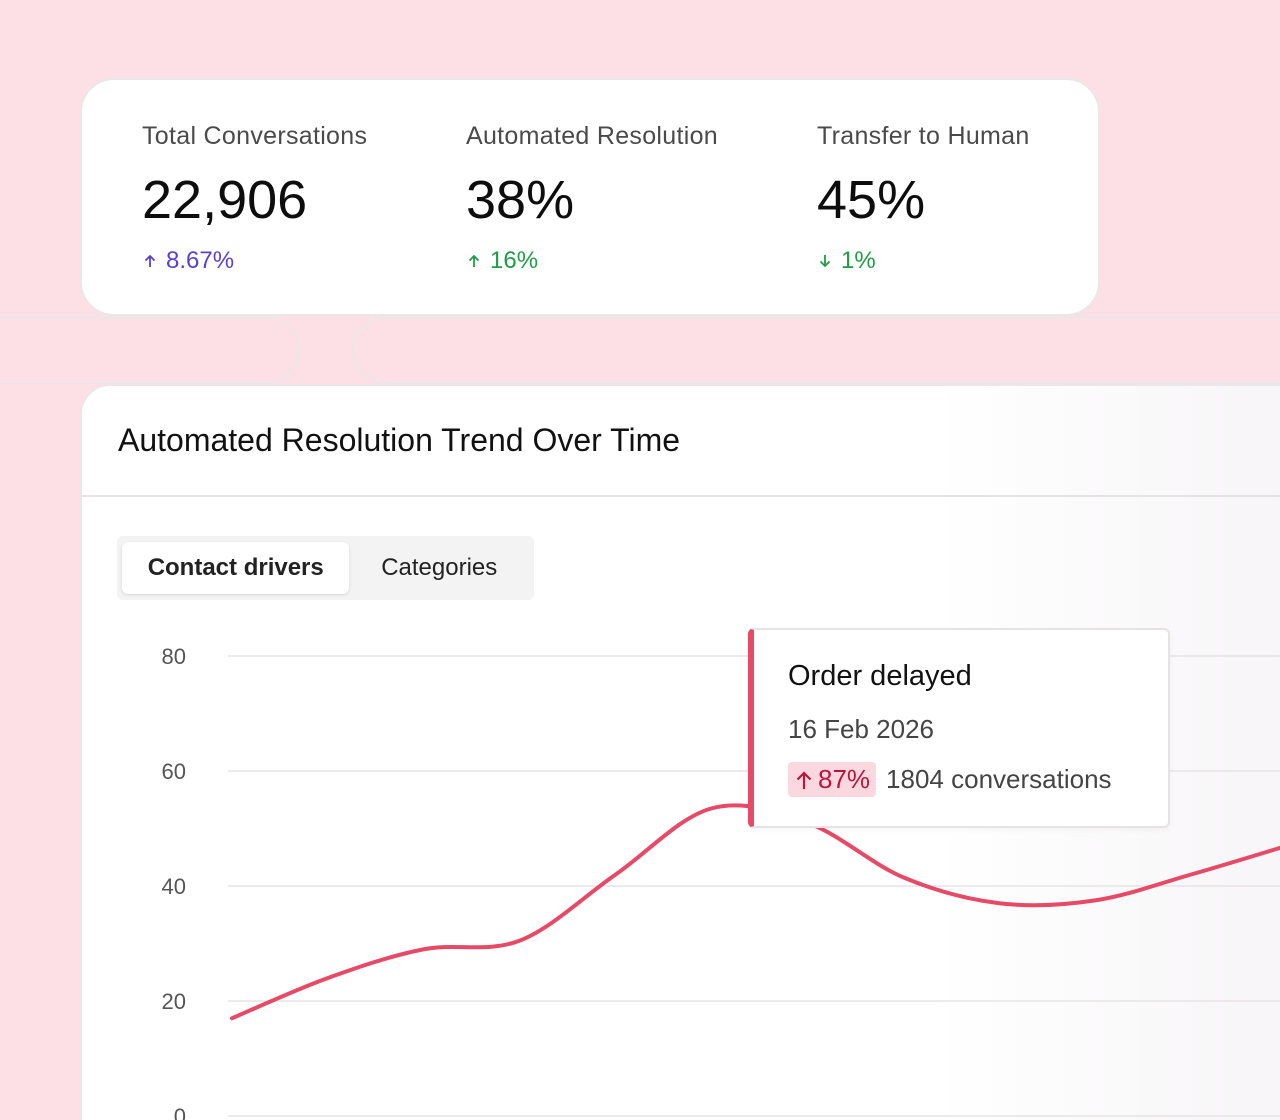 The width and height of the screenshot is (1280, 1120). Describe the element at coordinates (174, 656) in the screenshot. I see `y-tick-label: 80` at that location.